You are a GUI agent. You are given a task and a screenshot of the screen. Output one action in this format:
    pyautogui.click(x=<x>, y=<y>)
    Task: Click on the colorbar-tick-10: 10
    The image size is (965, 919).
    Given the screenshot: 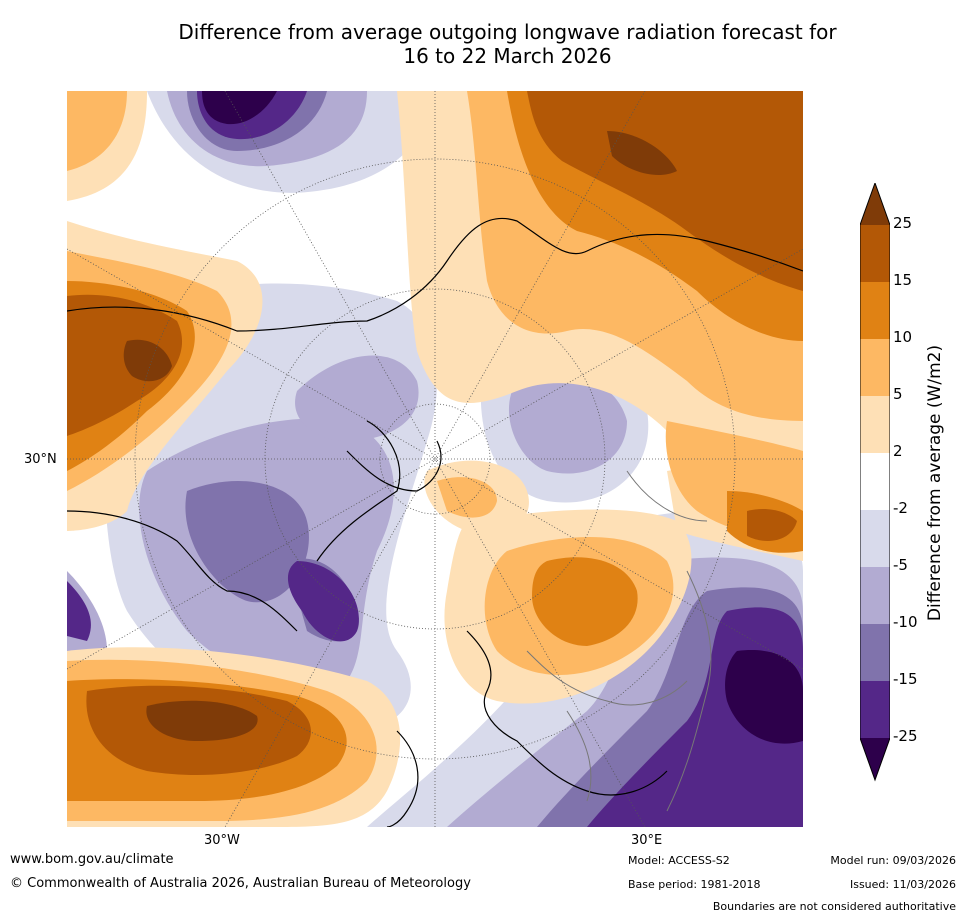 What is the action you would take?
    pyautogui.click(x=903, y=337)
    